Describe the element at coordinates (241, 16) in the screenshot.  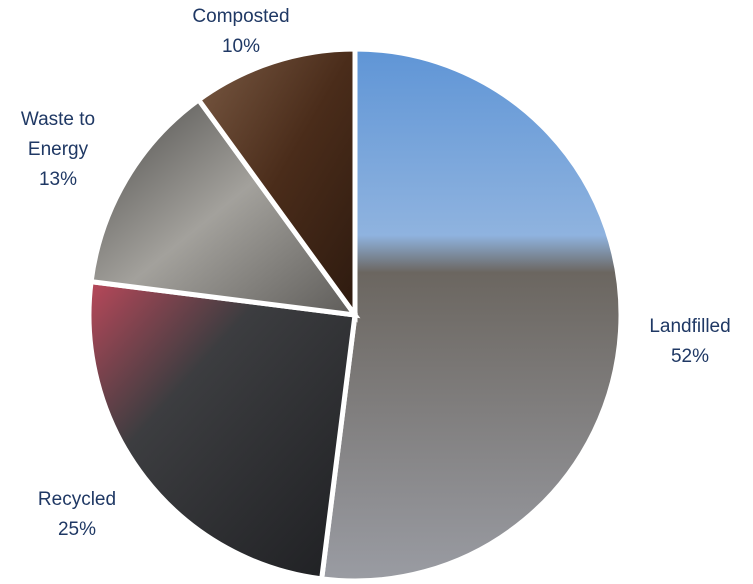
I see `category-name: Composted` at that location.